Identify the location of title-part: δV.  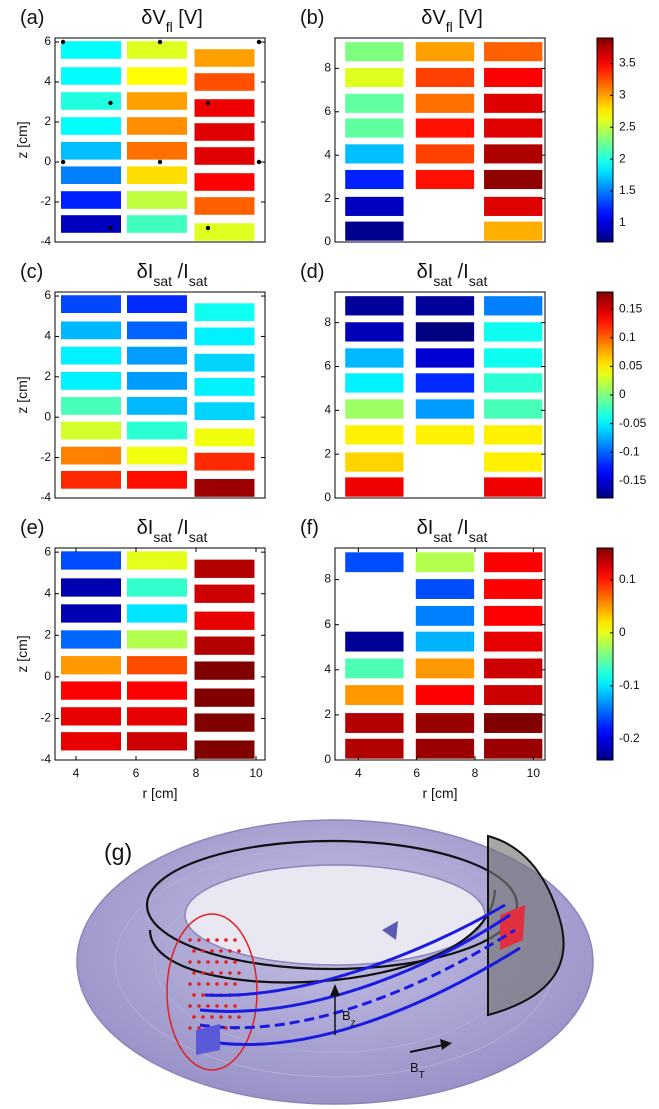
(433, 18).